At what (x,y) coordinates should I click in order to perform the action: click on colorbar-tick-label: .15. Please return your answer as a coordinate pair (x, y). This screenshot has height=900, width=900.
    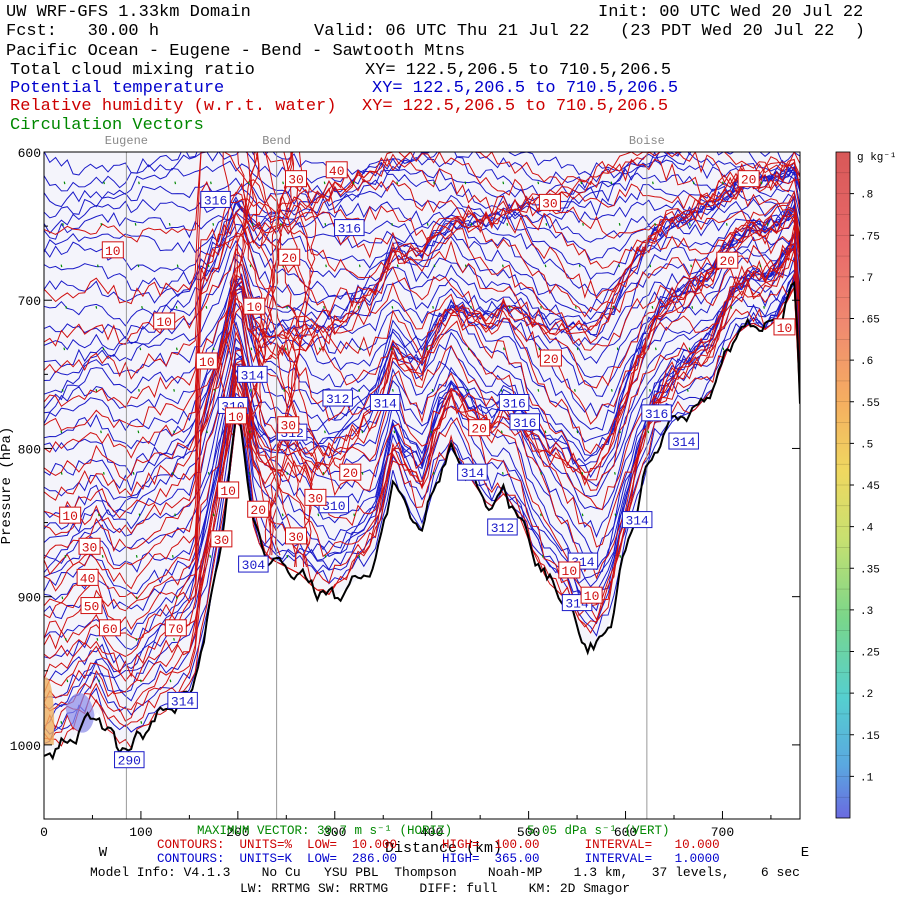
    Looking at the image, I should click on (870, 737).